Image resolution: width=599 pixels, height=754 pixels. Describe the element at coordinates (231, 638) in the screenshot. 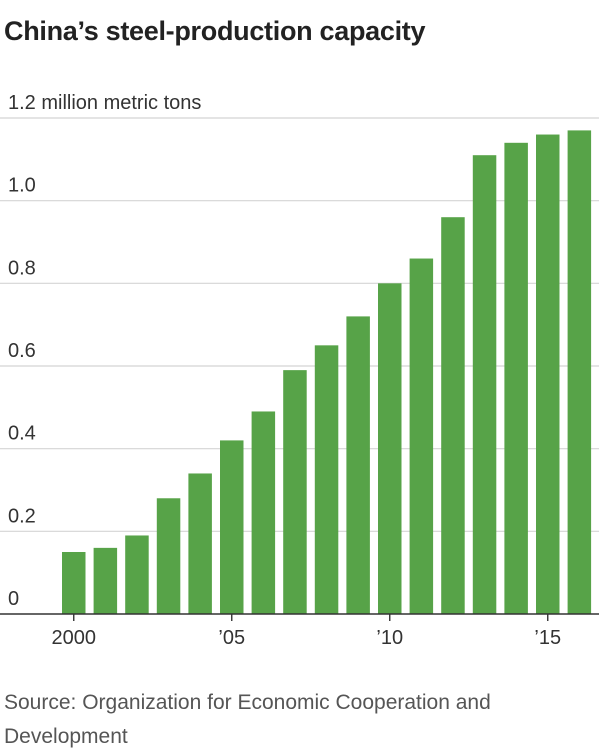

I see `x-tick-label: ’05` at that location.